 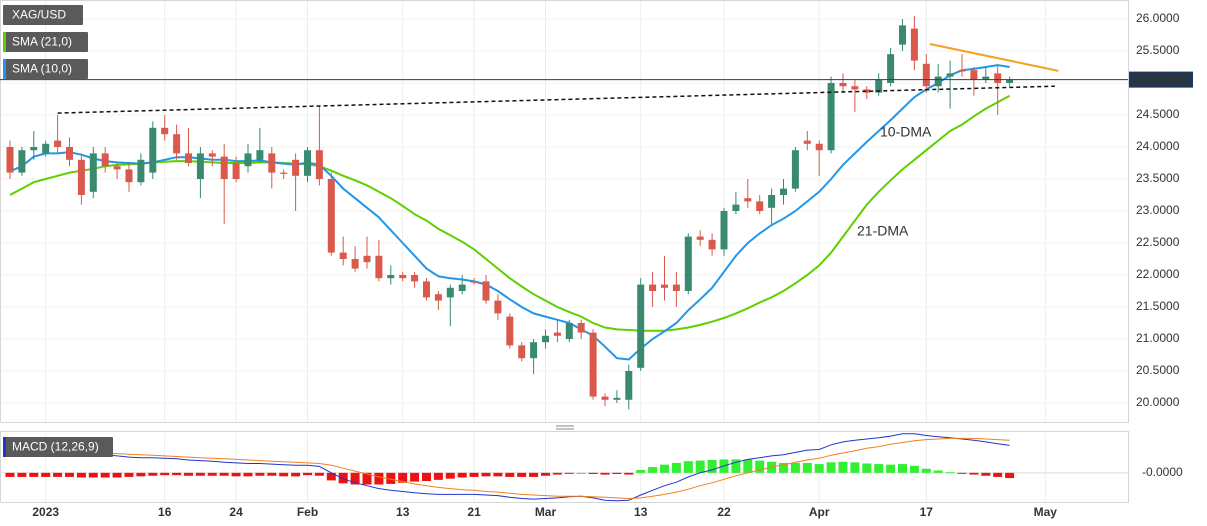 What do you see at coordinates (55, 447) in the screenshot?
I see `legend-label: MACD (12,26,9)` at bounding box center [55, 447].